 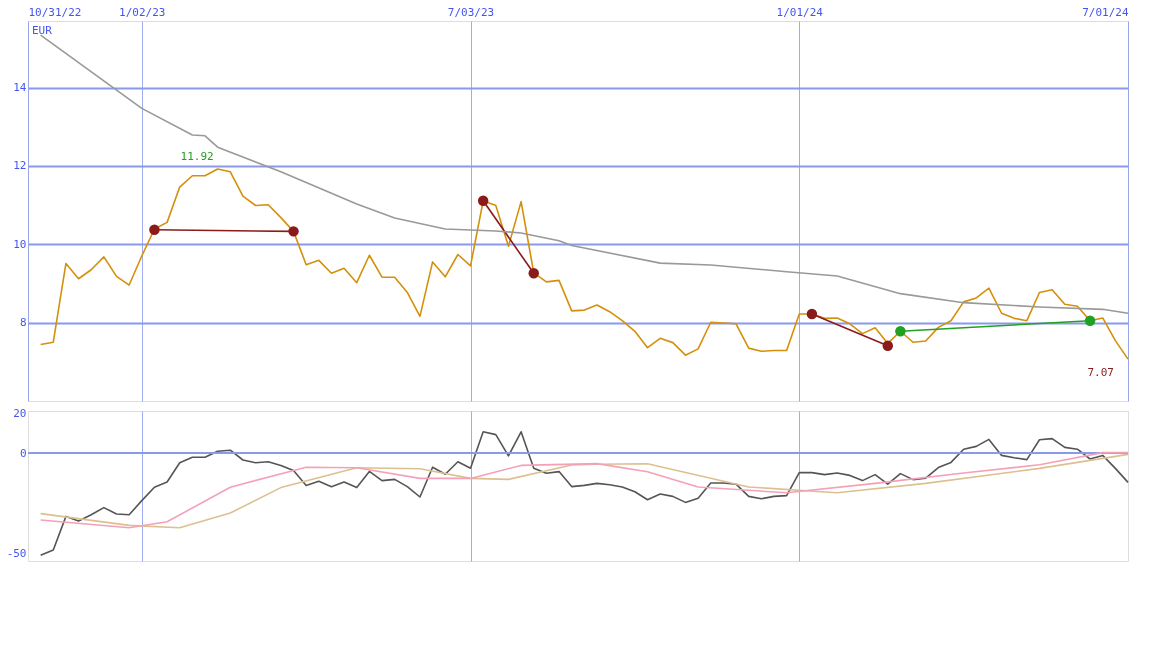 What do you see at coordinates (20, 166) in the screenshot?
I see `y-tick-label: 12` at bounding box center [20, 166].